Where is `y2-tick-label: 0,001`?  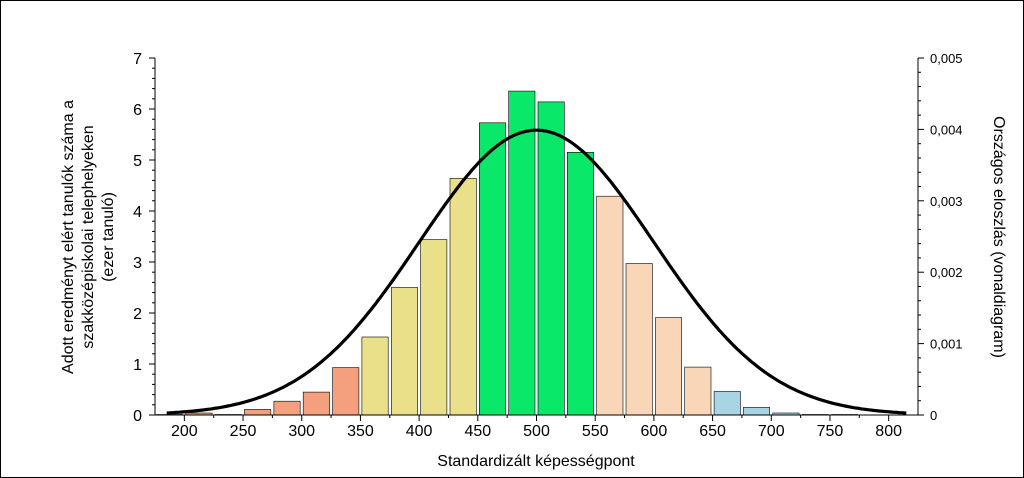
y2-tick-label: 0,001 is located at coordinates (946, 344).